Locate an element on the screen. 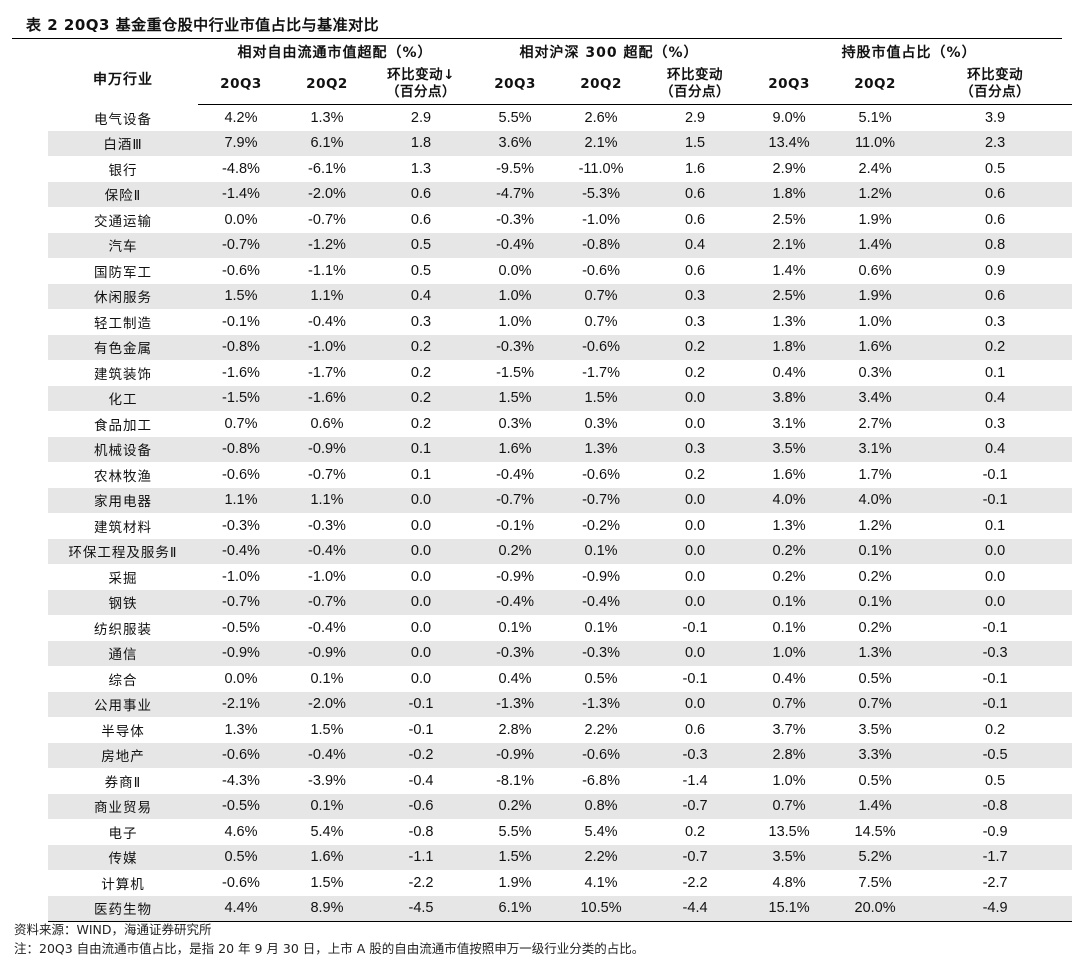  column-header-industry: 申万行业 is located at coordinates (123, 80).